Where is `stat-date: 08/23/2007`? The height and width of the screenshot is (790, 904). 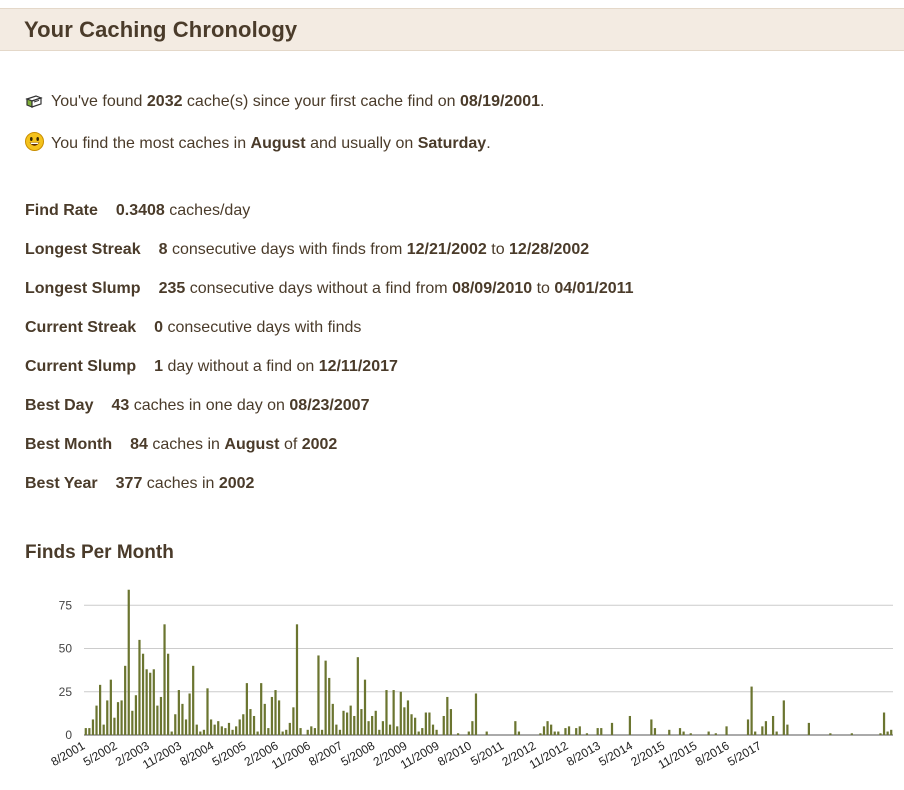
stat-date: 08/23/2007 is located at coordinates (329, 405).